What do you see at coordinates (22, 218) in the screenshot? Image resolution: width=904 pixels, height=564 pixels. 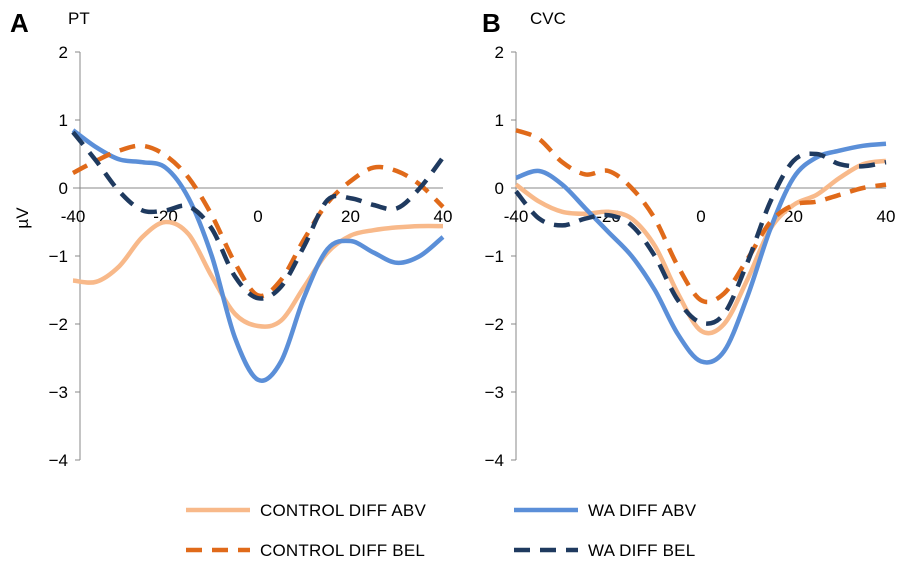 I see `y-axis-label: µV` at bounding box center [22, 218].